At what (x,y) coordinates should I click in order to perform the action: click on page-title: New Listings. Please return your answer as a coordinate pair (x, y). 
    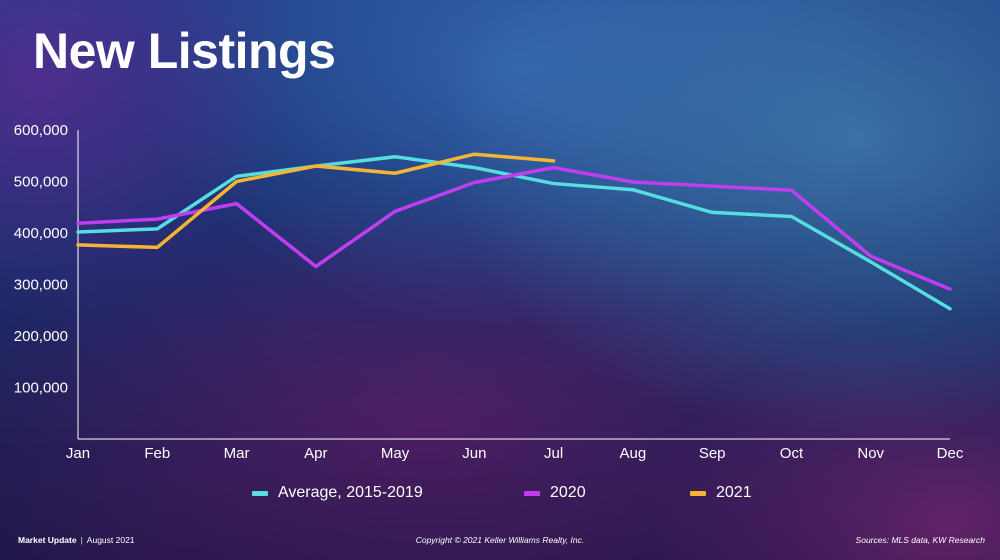
    Looking at the image, I should click on (184, 51).